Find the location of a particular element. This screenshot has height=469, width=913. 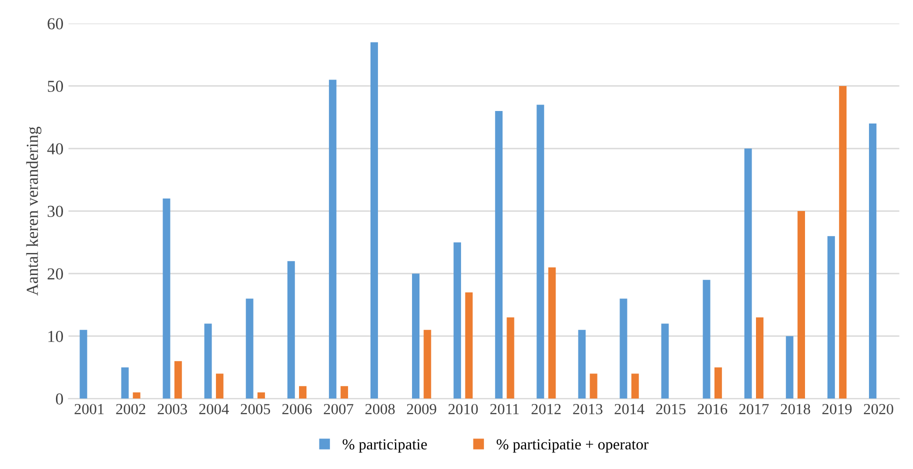

x-tick-label: 2004 is located at coordinates (214, 409).